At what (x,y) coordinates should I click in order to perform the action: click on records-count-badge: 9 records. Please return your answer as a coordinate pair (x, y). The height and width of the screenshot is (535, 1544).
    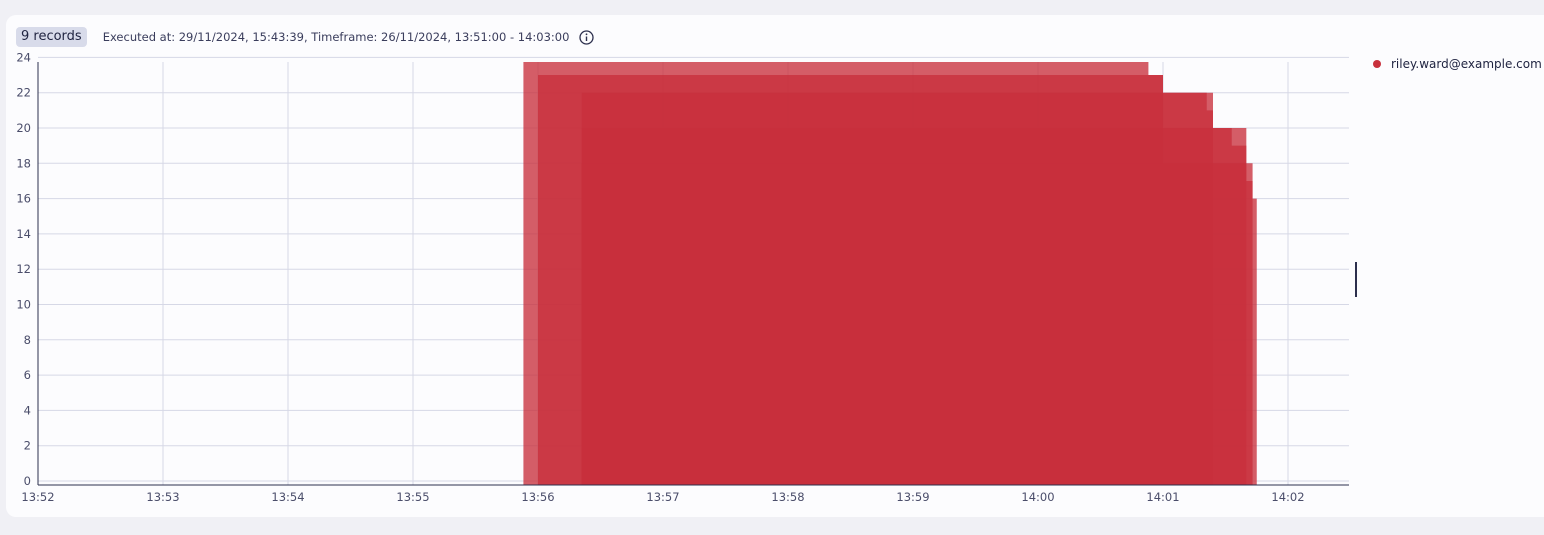
    Looking at the image, I should click on (51, 37).